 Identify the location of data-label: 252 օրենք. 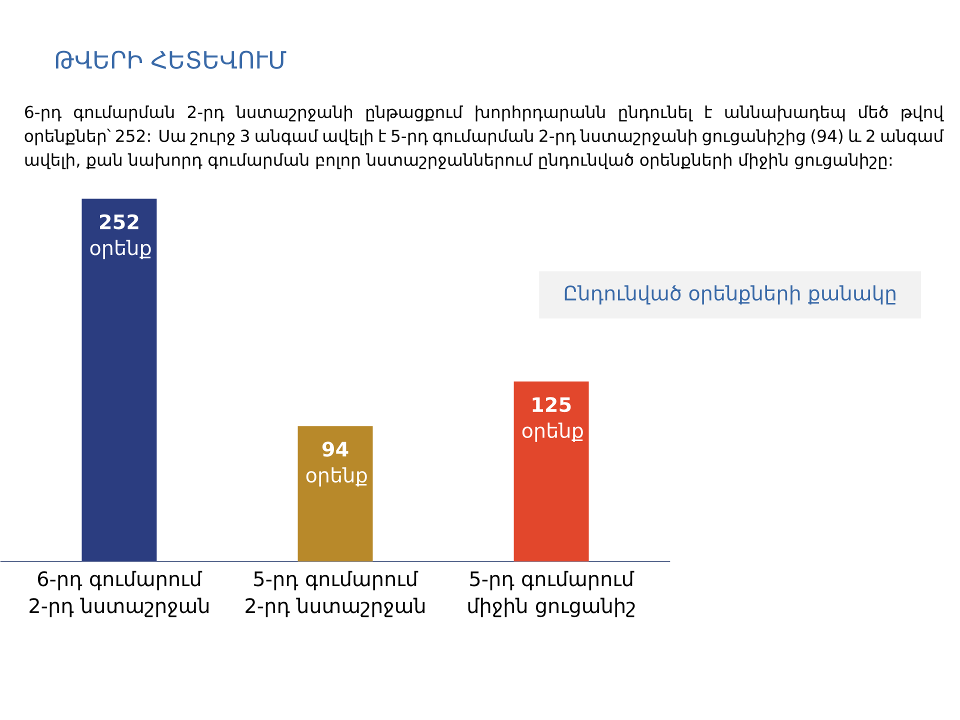
(120, 237).